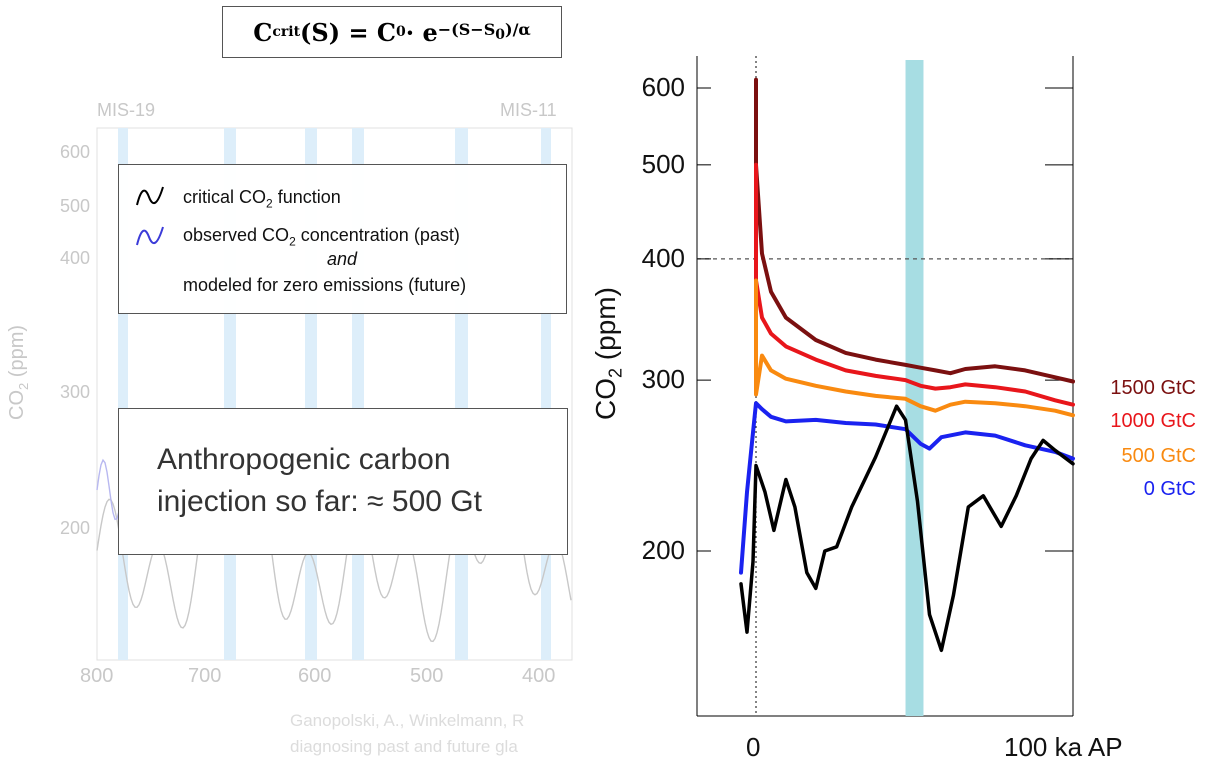  I want to click on left-ylabel: CO2 (ppm), so click(18, 372).